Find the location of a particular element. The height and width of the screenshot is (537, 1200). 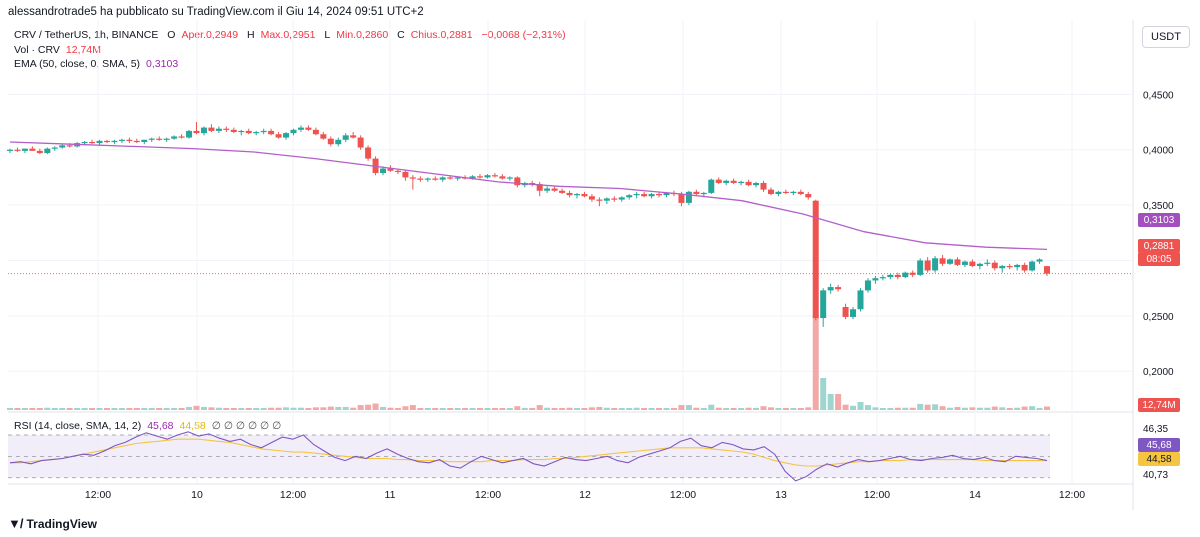

ema-price-tag: 0,3103 is located at coordinates (1159, 220).